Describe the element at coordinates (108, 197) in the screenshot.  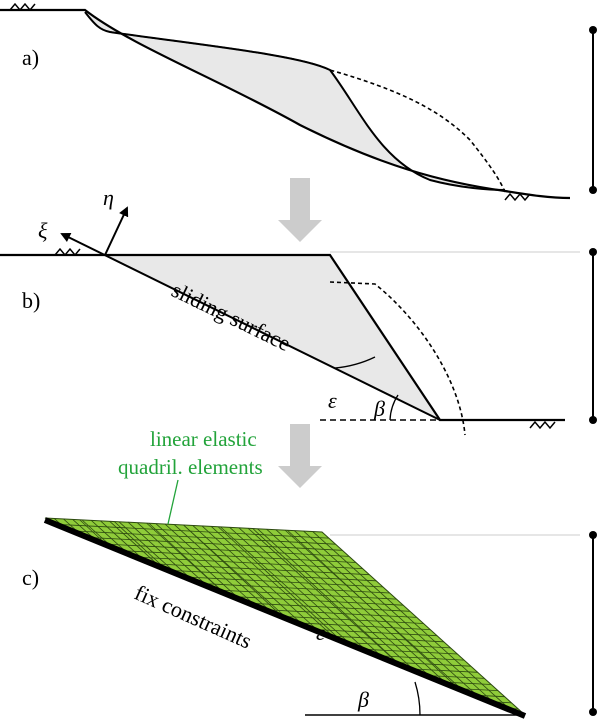
I see `eta-label: η` at that location.